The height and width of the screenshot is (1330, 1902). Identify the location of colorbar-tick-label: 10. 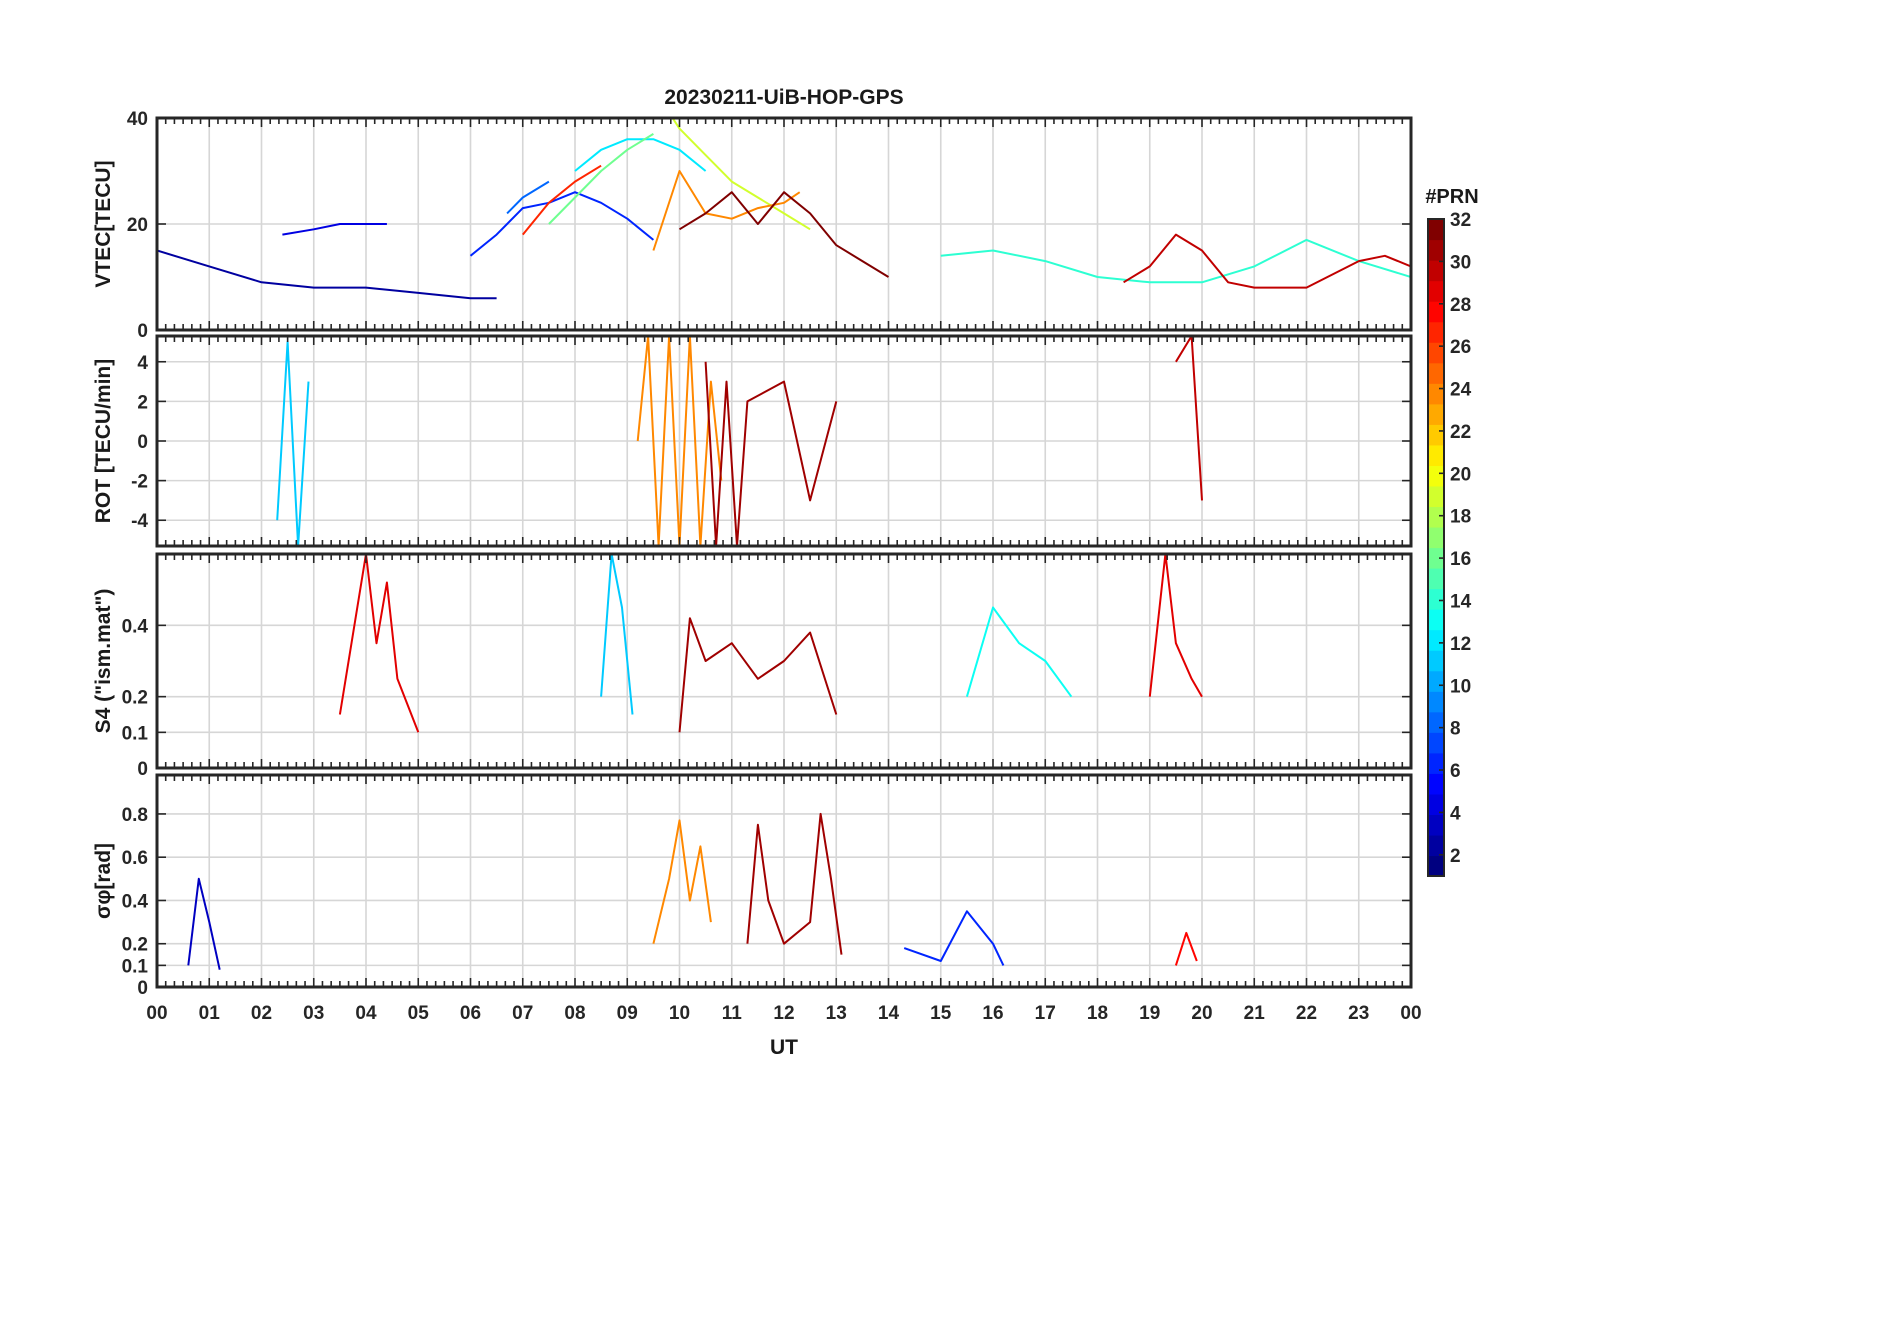
(1460, 686).